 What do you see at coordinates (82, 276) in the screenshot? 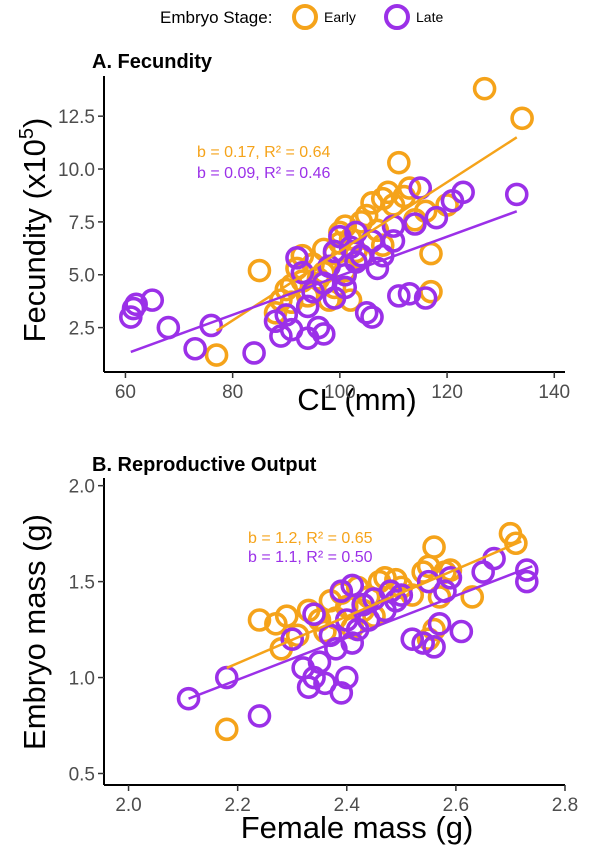
I see `panel-a-y-tick-label: 5.0` at bounding box center [82, 276].